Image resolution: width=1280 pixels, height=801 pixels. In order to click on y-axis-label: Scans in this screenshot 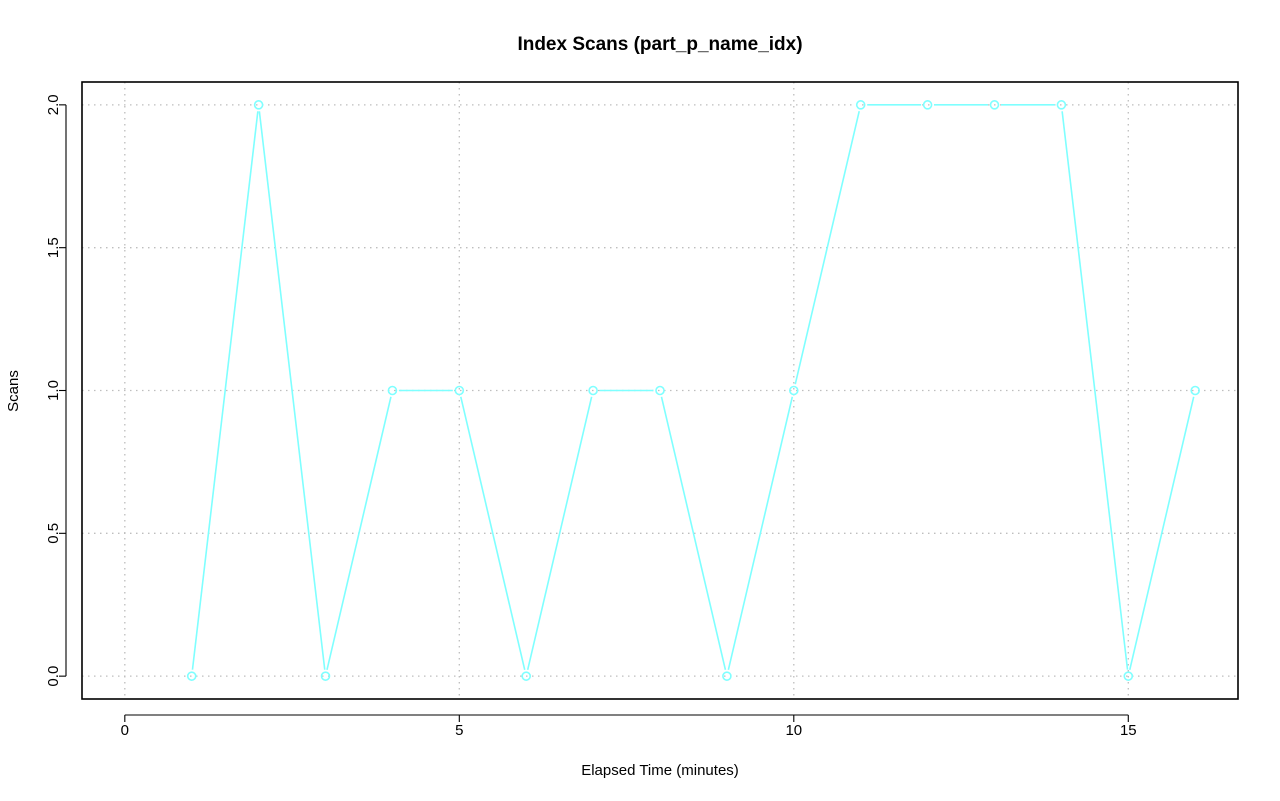, I will do `click(13, 391)`.